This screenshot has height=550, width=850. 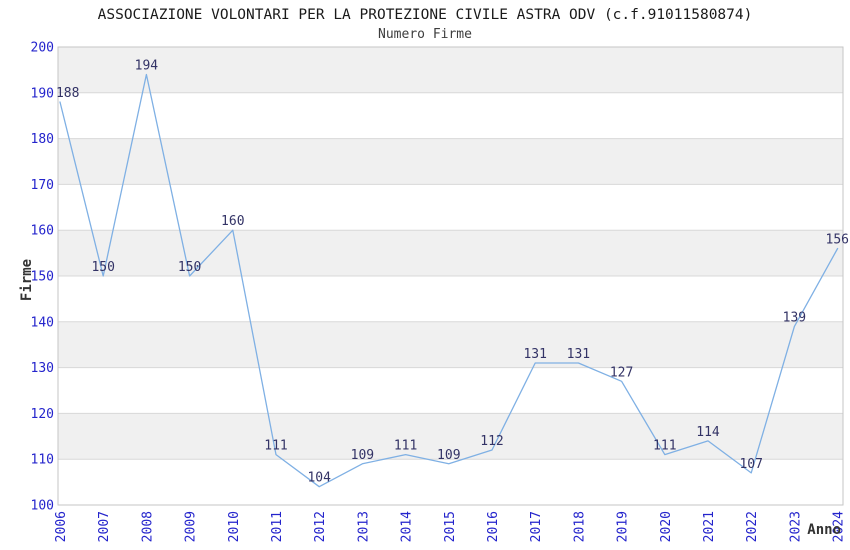 What do you see at coordinates (709, 526) in the screenshot?
I see `x-tick-label: 2021` at bounding box center [709, 526].